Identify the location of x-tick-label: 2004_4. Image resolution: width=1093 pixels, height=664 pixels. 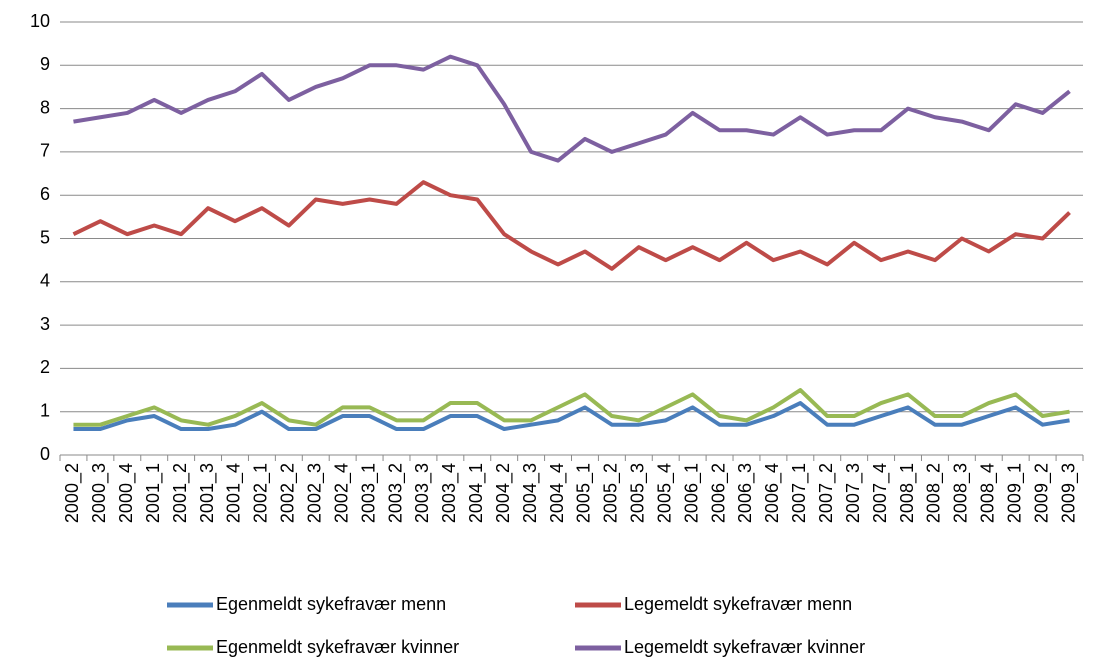
(557, 493).